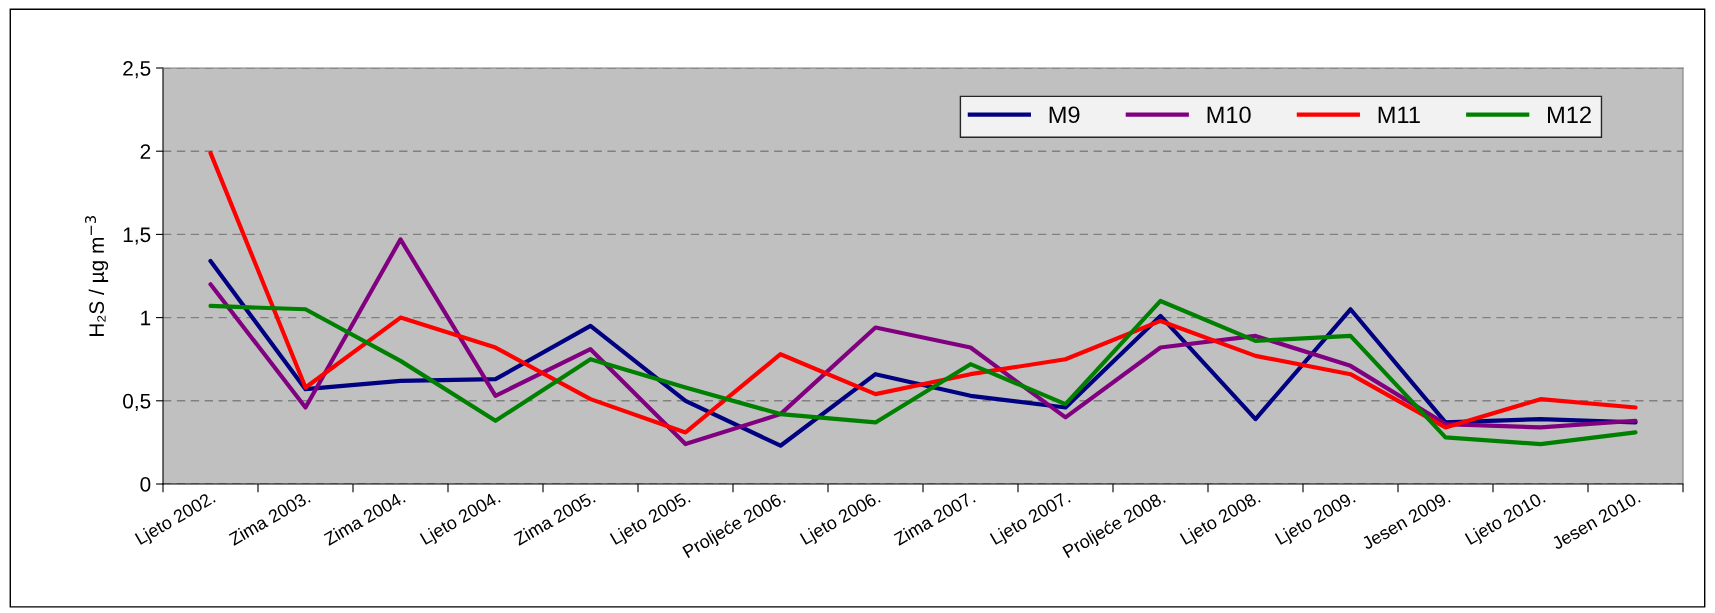 The image size is (1715, 613). Describe the element at coordinates (137, 402) in the screenshot. I see `y-tick-label: 0,5` at that location.